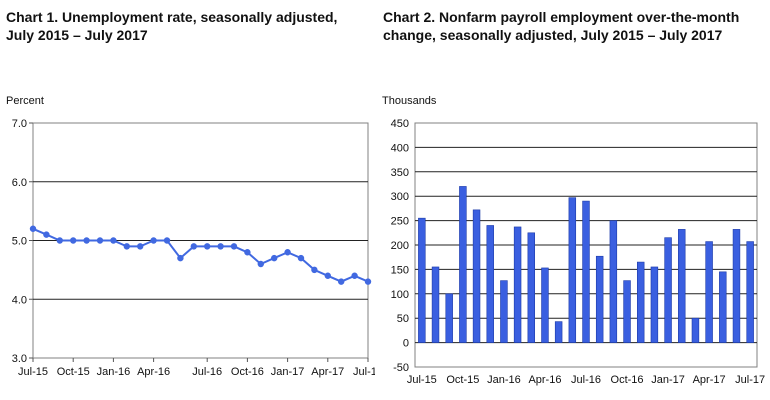 This screenshot has height=400, width=770. Describe the element at coordinates (400, 124) in the screenshot. I see `y-tick-label: 450` at that location.